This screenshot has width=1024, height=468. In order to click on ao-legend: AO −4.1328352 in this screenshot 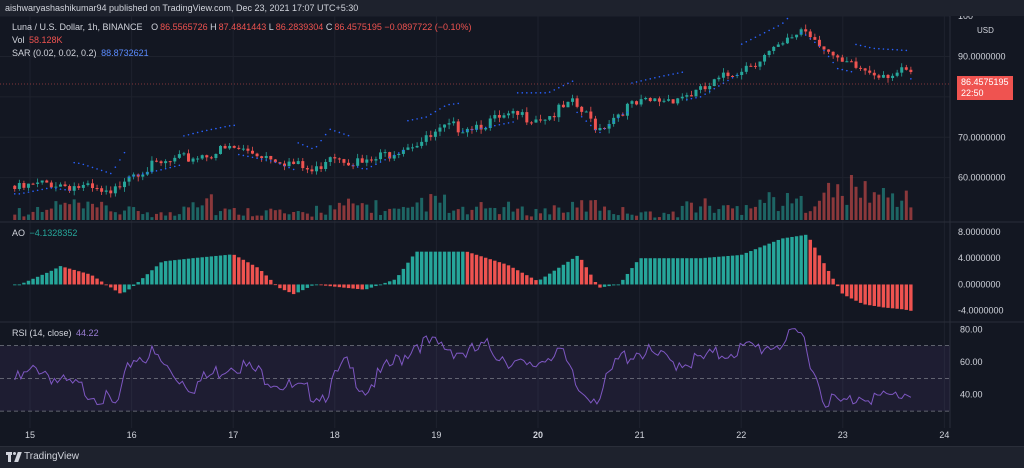, I will do `click(44, 233)`.